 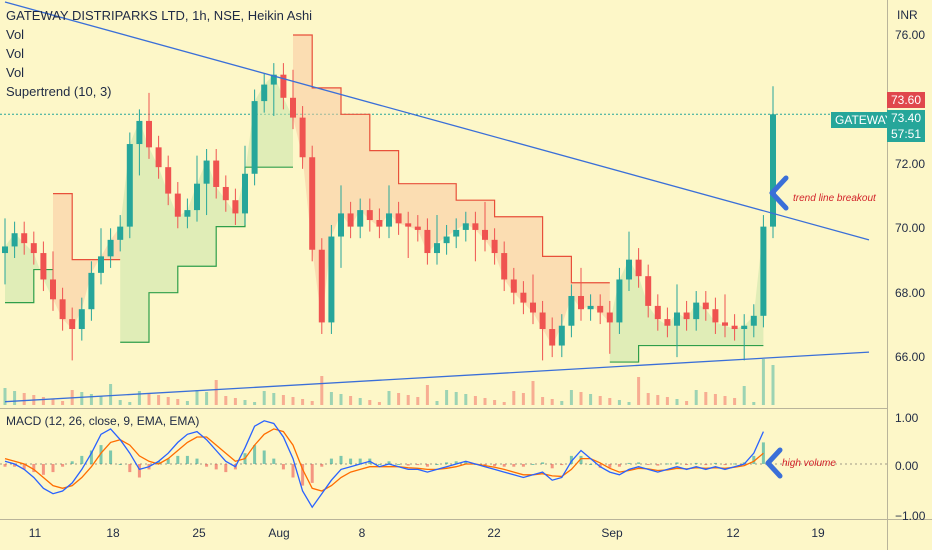 I want to click on x-tick-25: 25, so click(x=199, y=533).